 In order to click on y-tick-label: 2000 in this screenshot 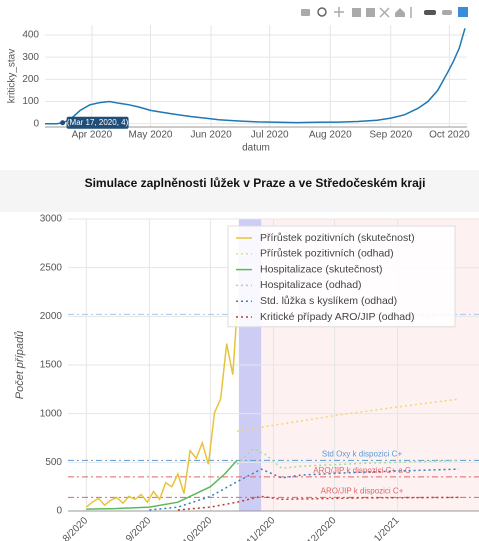, I will do `click(51, 316)`.